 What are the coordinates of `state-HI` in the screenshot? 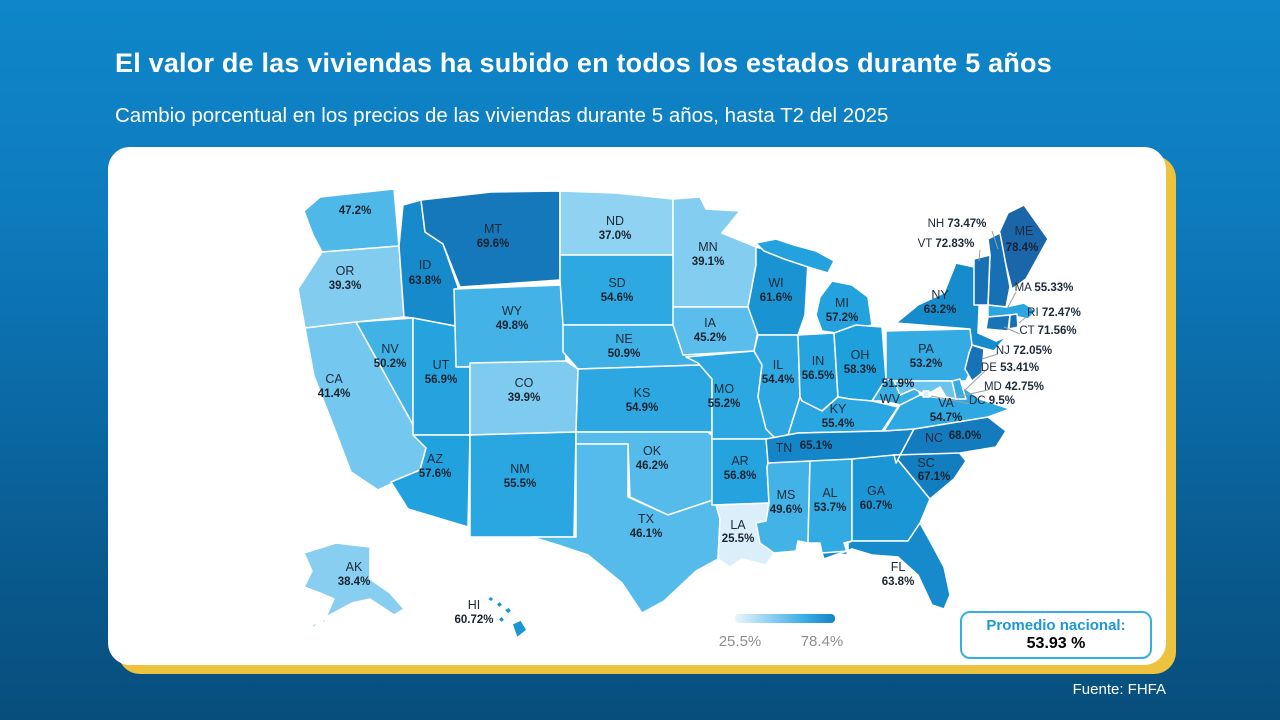 It's located at (507, 617).